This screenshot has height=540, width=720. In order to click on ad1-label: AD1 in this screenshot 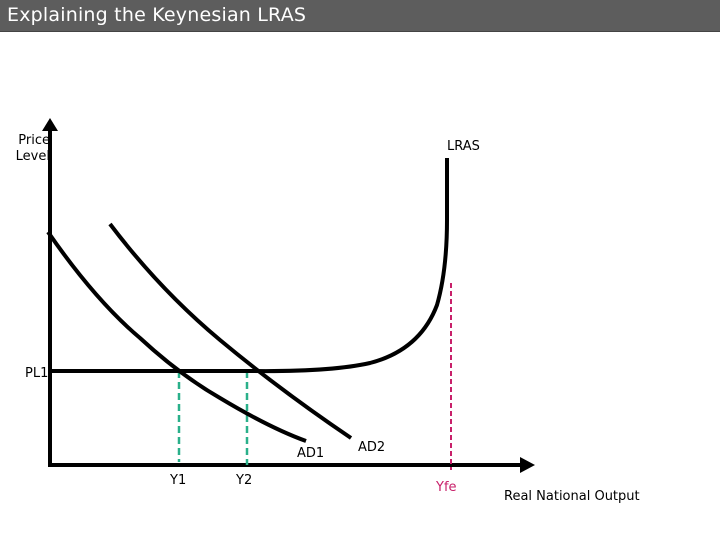, I will do `click(311, 453)`.